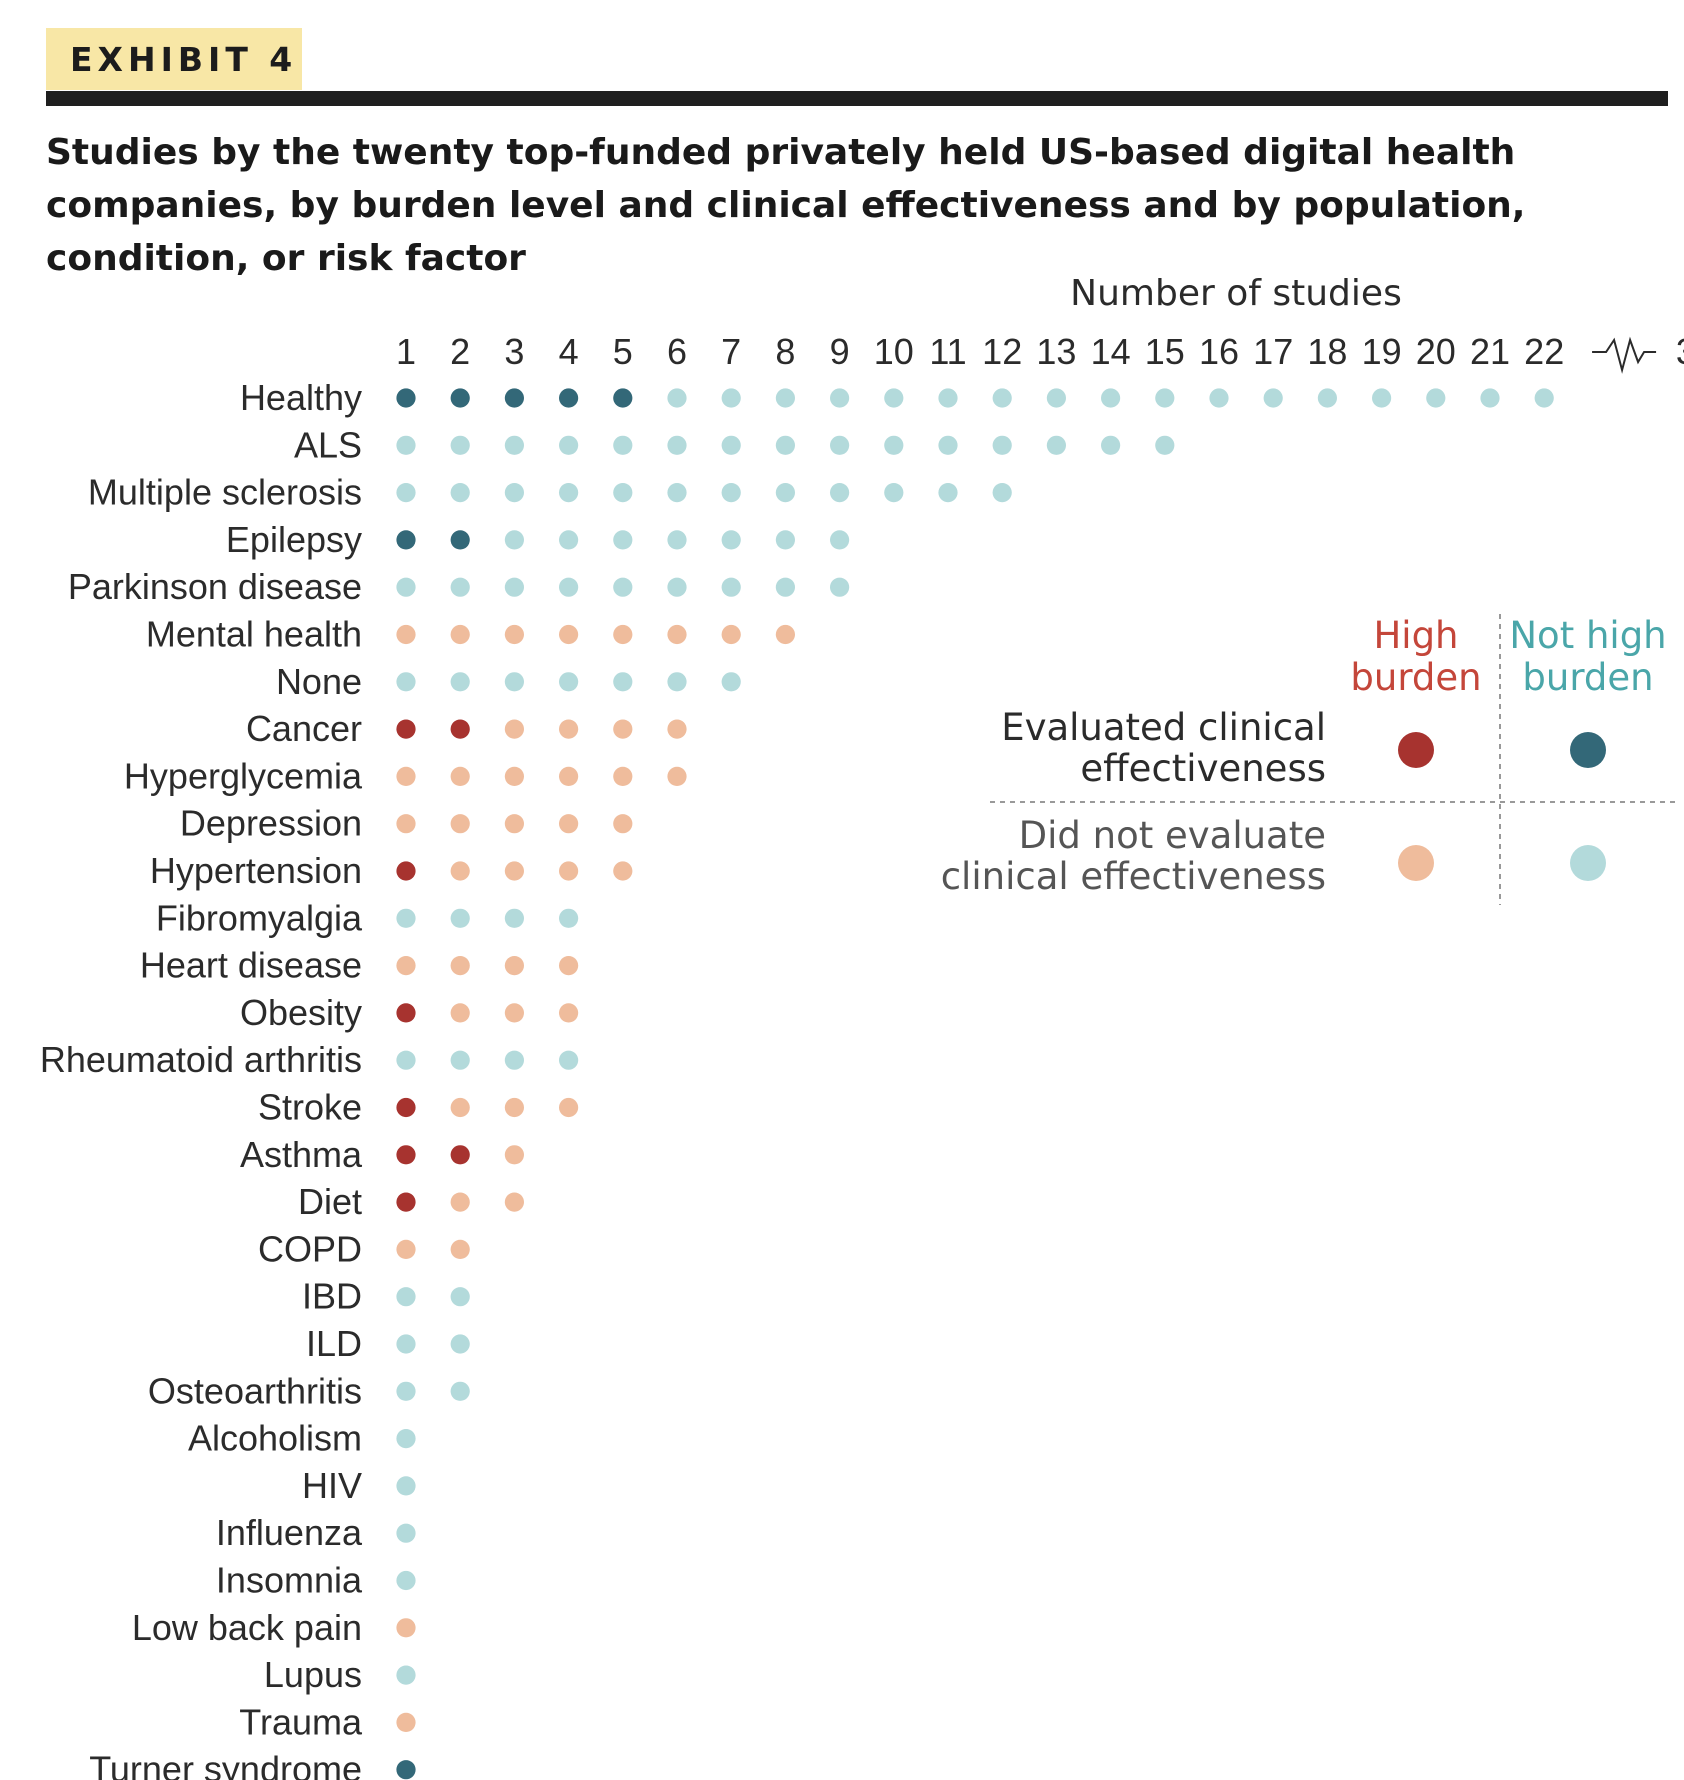 This screenshot has width=1684, height=1780. Describe the element at coordinates (254, 634) in the screenshot. I see `category-label: Mental health` at that location.